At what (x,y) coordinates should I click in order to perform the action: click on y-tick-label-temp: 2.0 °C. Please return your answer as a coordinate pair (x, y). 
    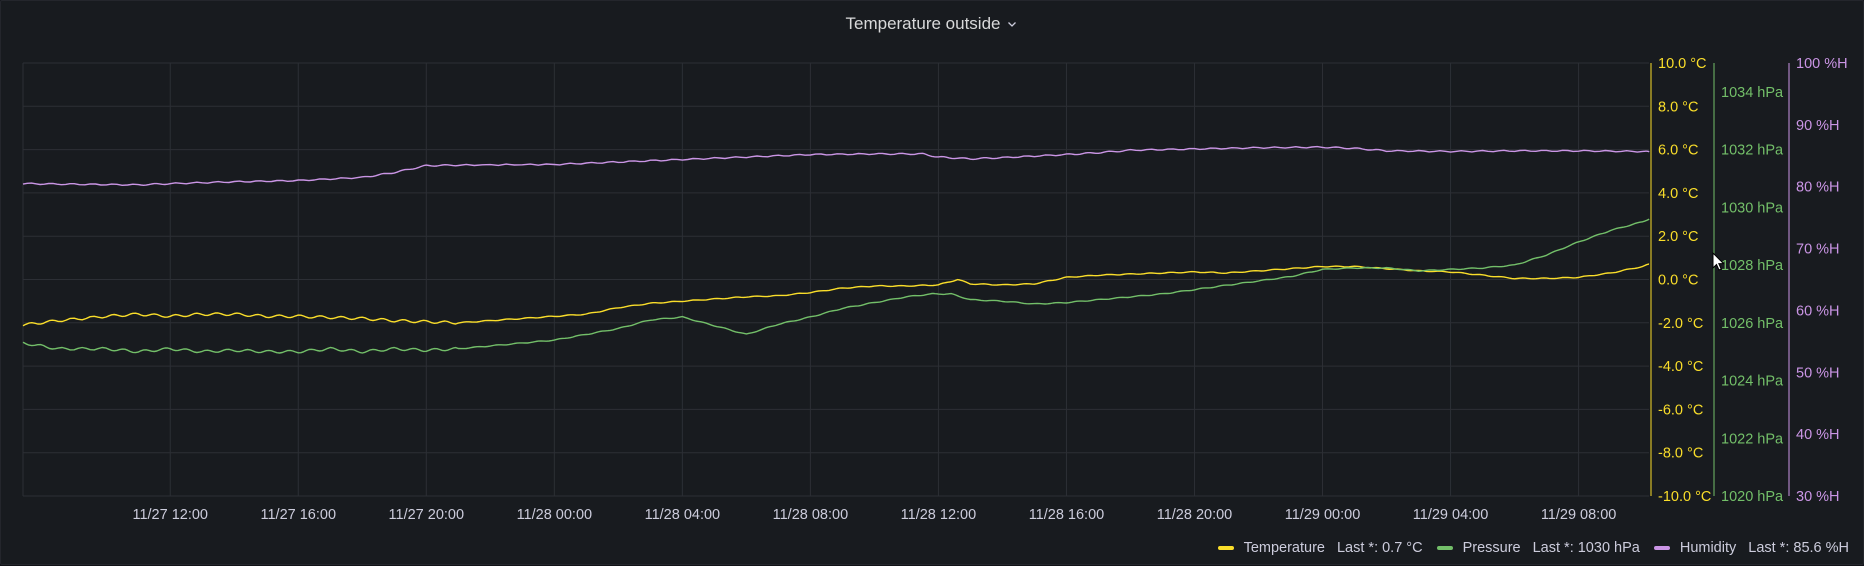
    Looking at the image, I should click on (1678, 237).